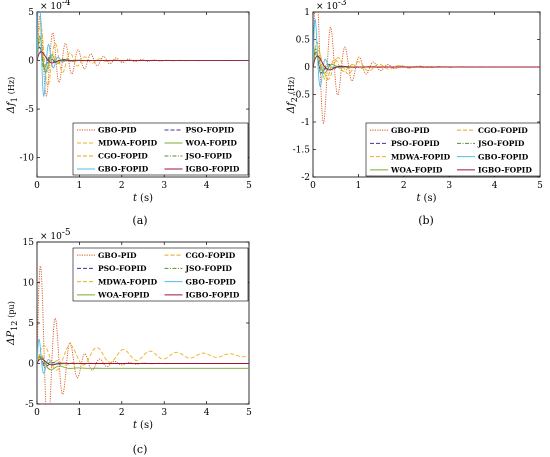 The image size is (550, 457). I want to click on axis-multiplier-exponent: -5, so click(66, 233).